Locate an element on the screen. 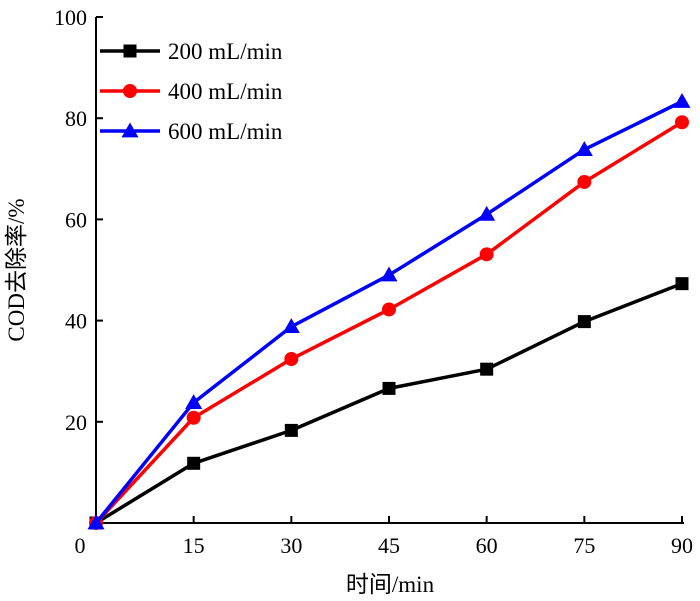  y-tick-label: 80 is located at coordinates (76, 118).